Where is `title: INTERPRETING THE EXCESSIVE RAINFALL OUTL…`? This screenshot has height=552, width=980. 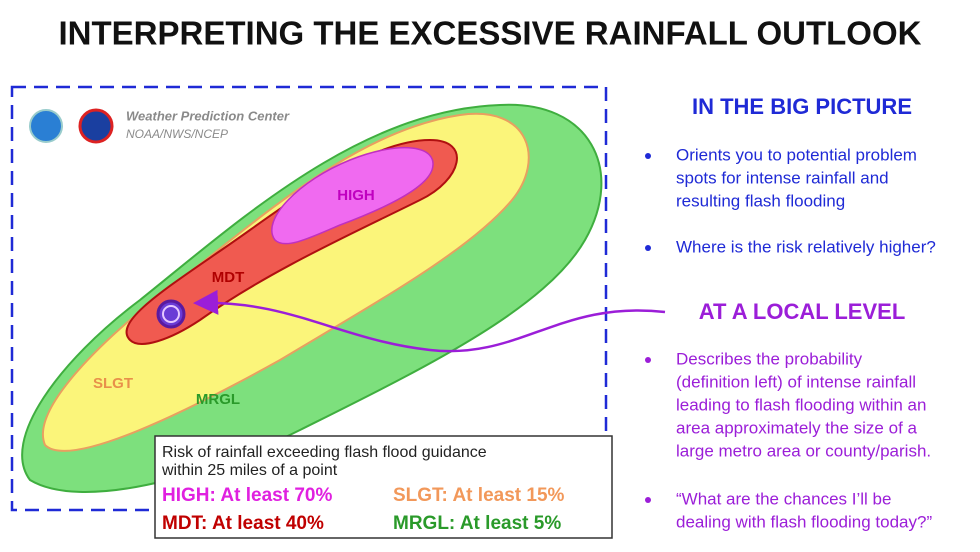 title: INTERPRETING THE EXCESSIVE RAINFALL OUTL… is located at coordinates (490, 33).